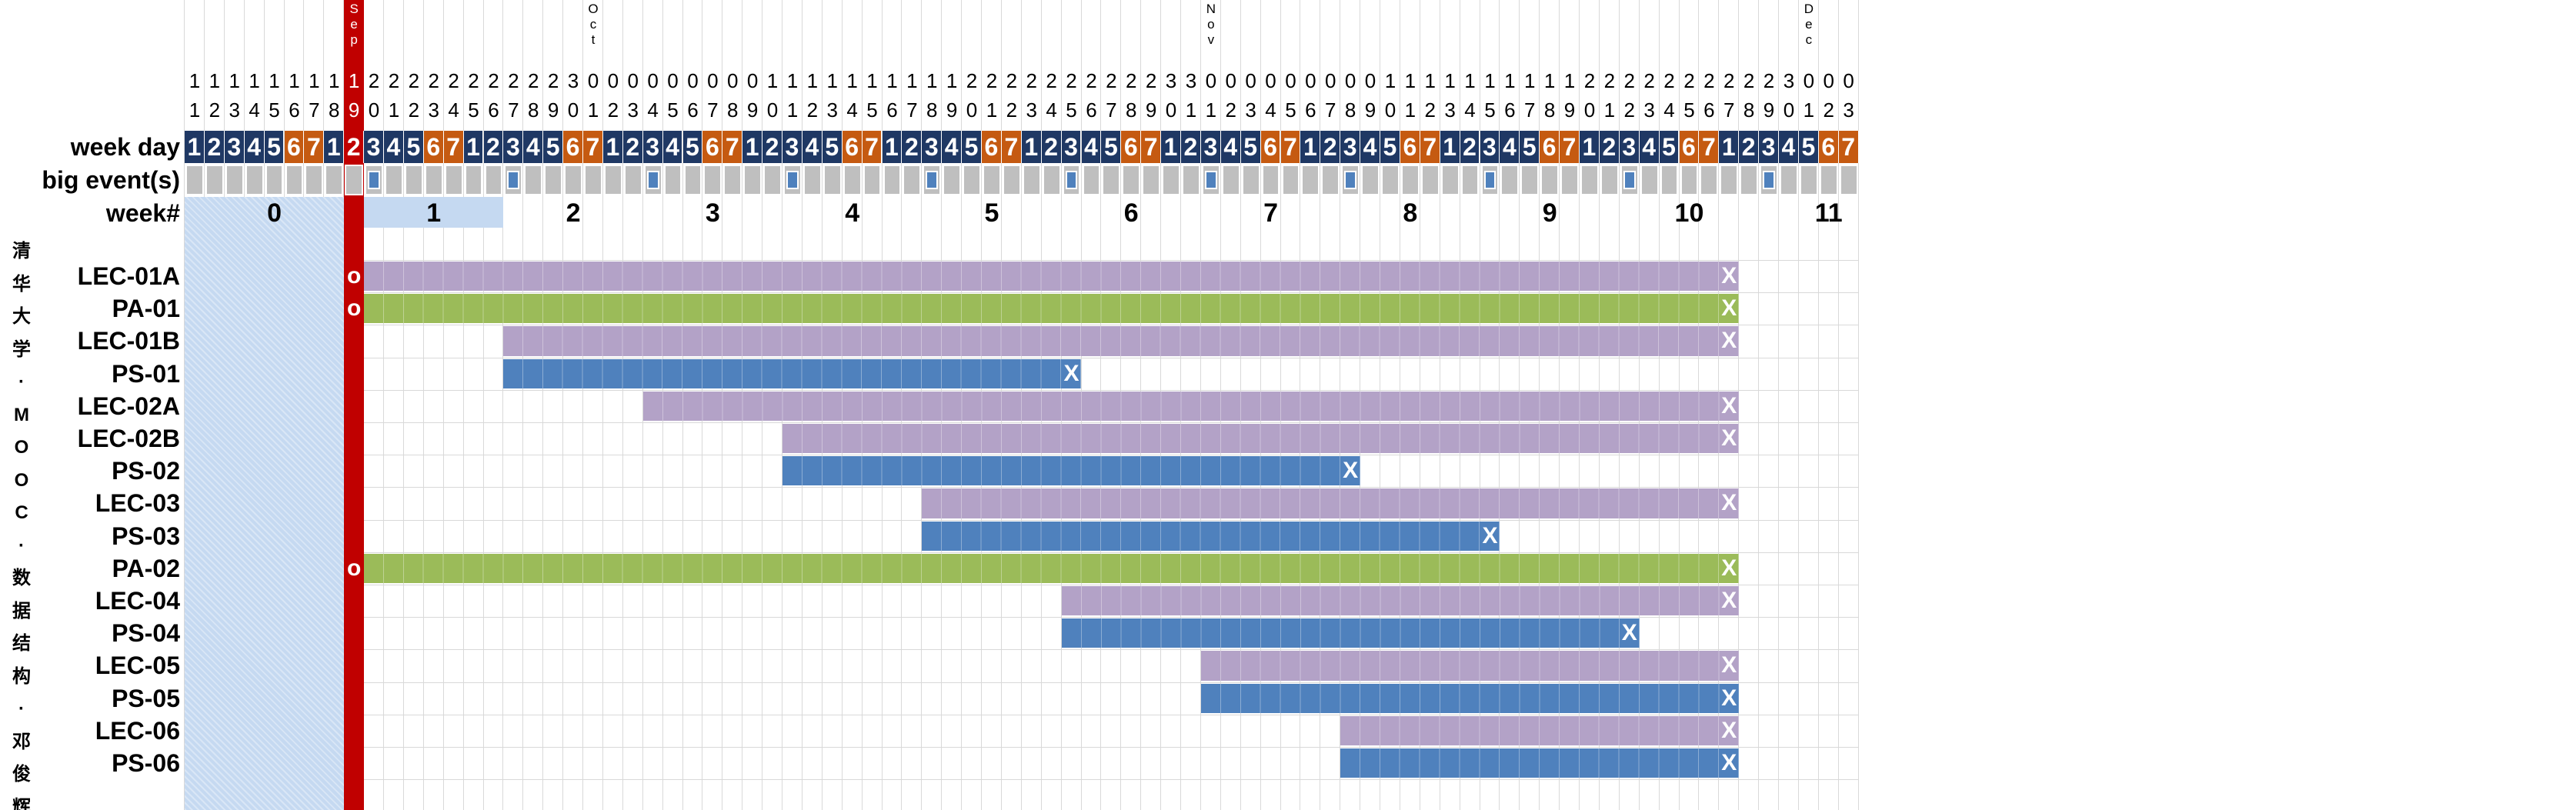 The width and height of the screenshot is (2576, 810). I want to click on task-label: PS-03, so click(146, 536).